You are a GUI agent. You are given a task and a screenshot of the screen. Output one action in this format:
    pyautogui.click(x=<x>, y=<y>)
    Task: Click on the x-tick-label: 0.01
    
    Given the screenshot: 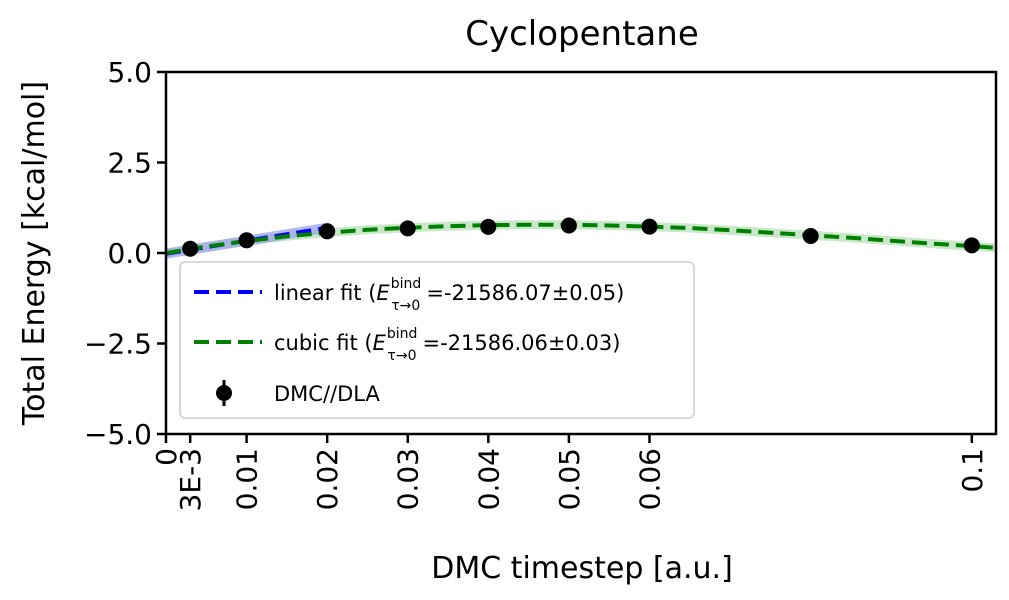 What is the action you would take?
    pyautogui.click(x=247, y=479)
    